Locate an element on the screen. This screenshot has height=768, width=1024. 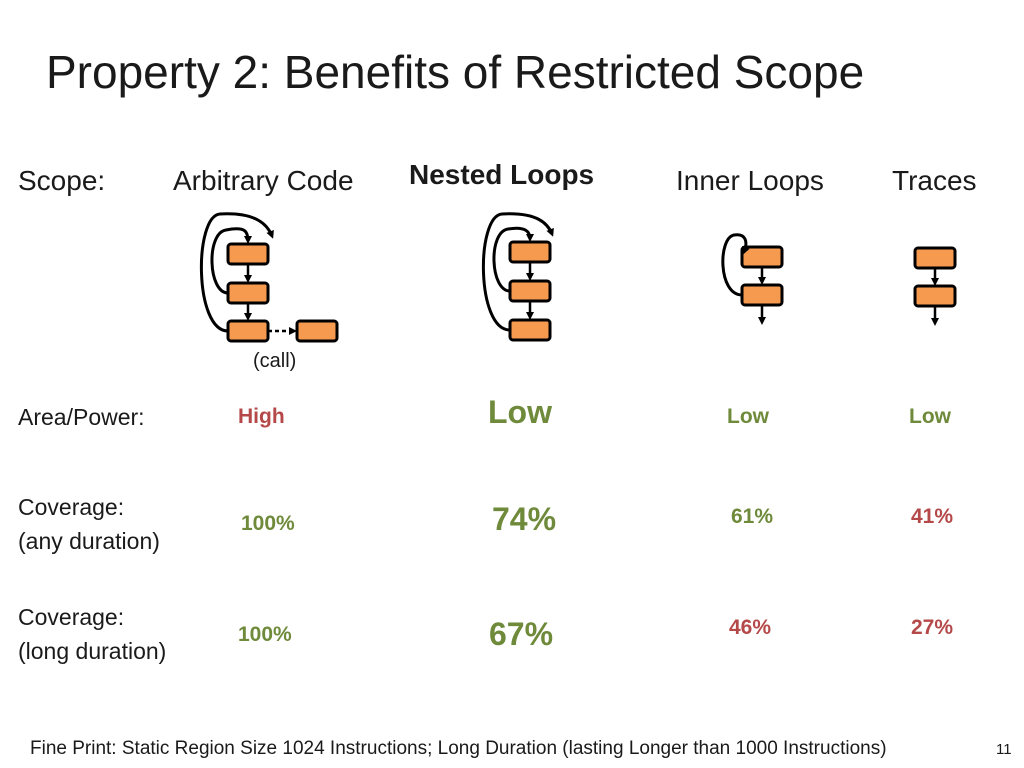
area-power-inner-loops: Low is located at coordinates (748, 416).